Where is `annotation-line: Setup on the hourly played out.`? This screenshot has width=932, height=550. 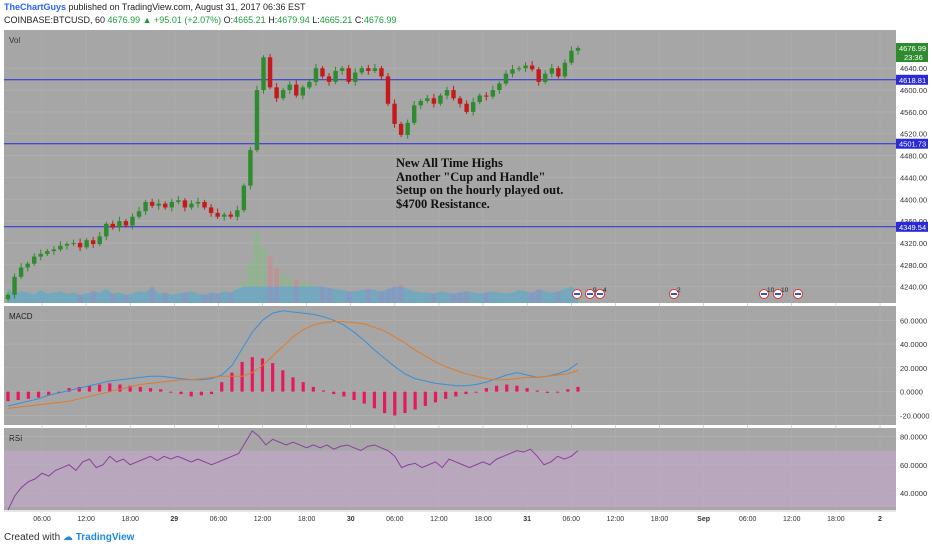 annotation-line: Setup on the hourly played out. is located at coordinates (480, 190).